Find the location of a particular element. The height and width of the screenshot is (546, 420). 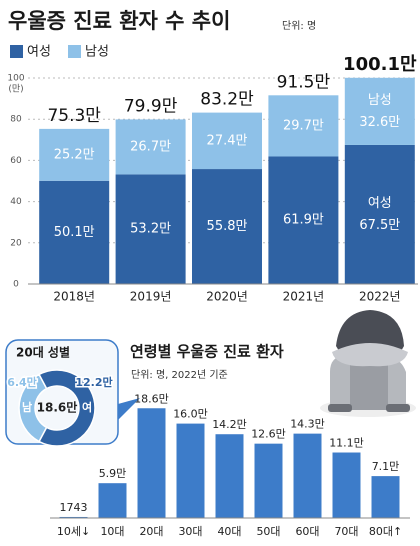

value-label: 7.1만 is located at coordinates (386, 466).